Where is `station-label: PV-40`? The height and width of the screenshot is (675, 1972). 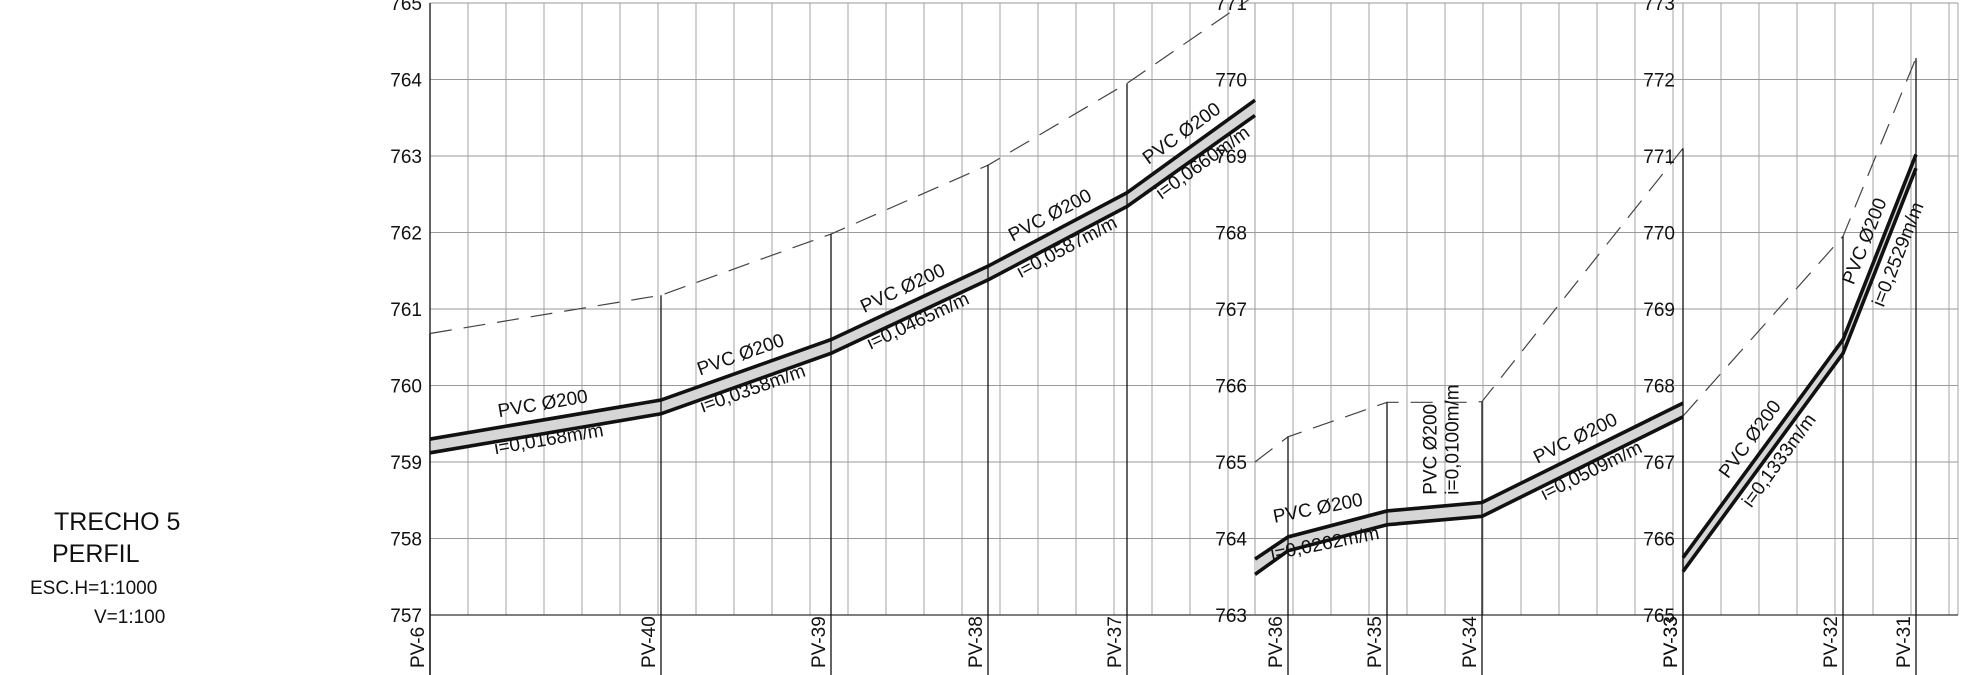
station-label: PV-40 is located at coordinates (649, 642).